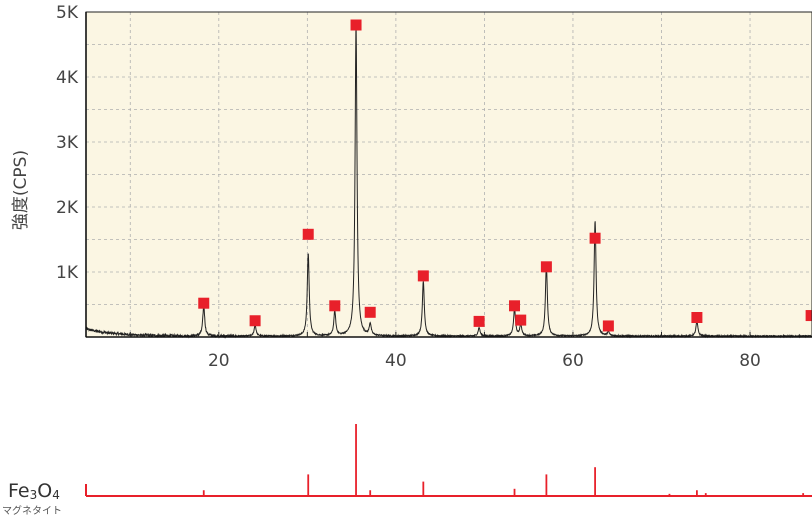 Image resolution: width=812 pixels, height=517 pixels. I want to click on reference-pattern, so click(448, 460).